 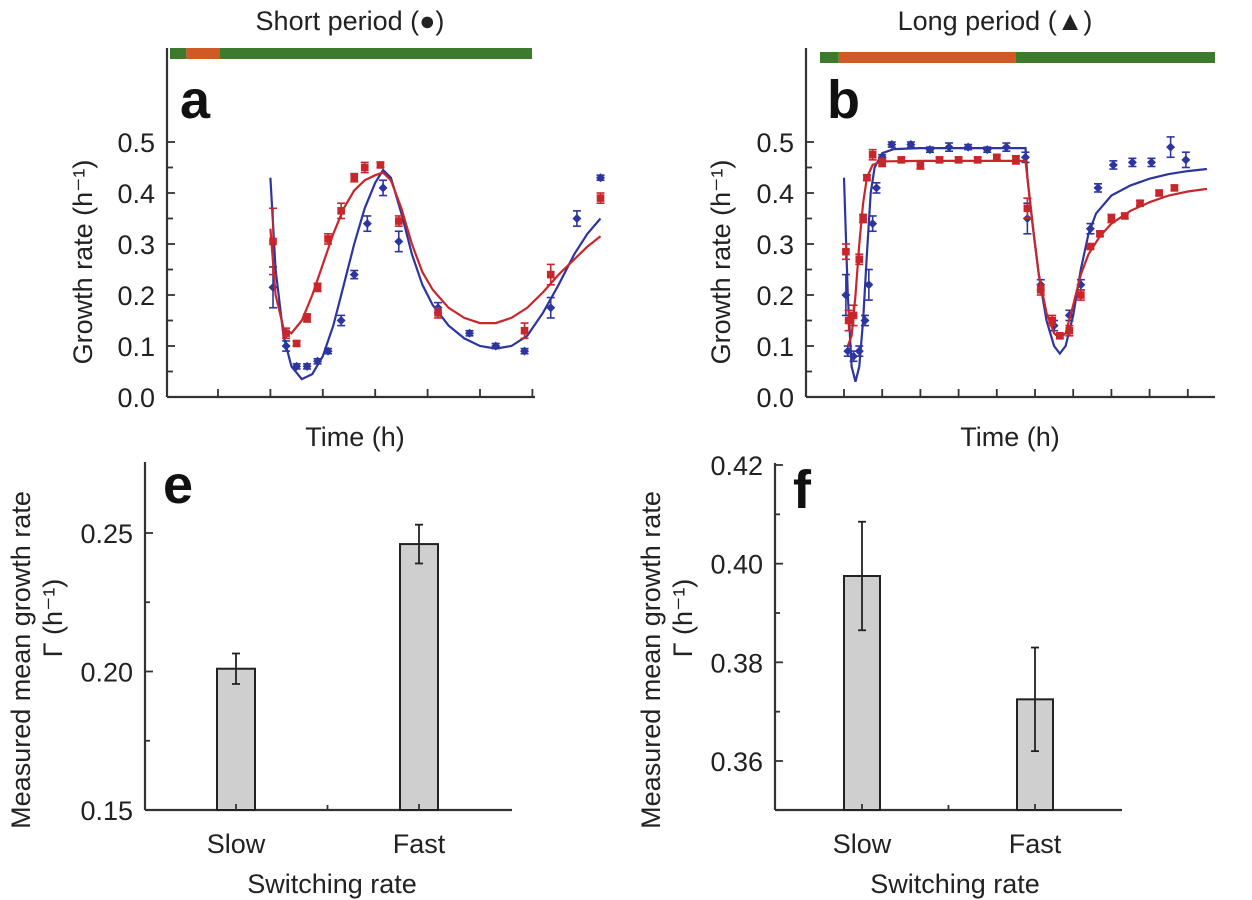 What do you see at coordinates (775, 398) in the screenshot?
I see `y-tick-label: 0.0` at bounding box center [775, 398].